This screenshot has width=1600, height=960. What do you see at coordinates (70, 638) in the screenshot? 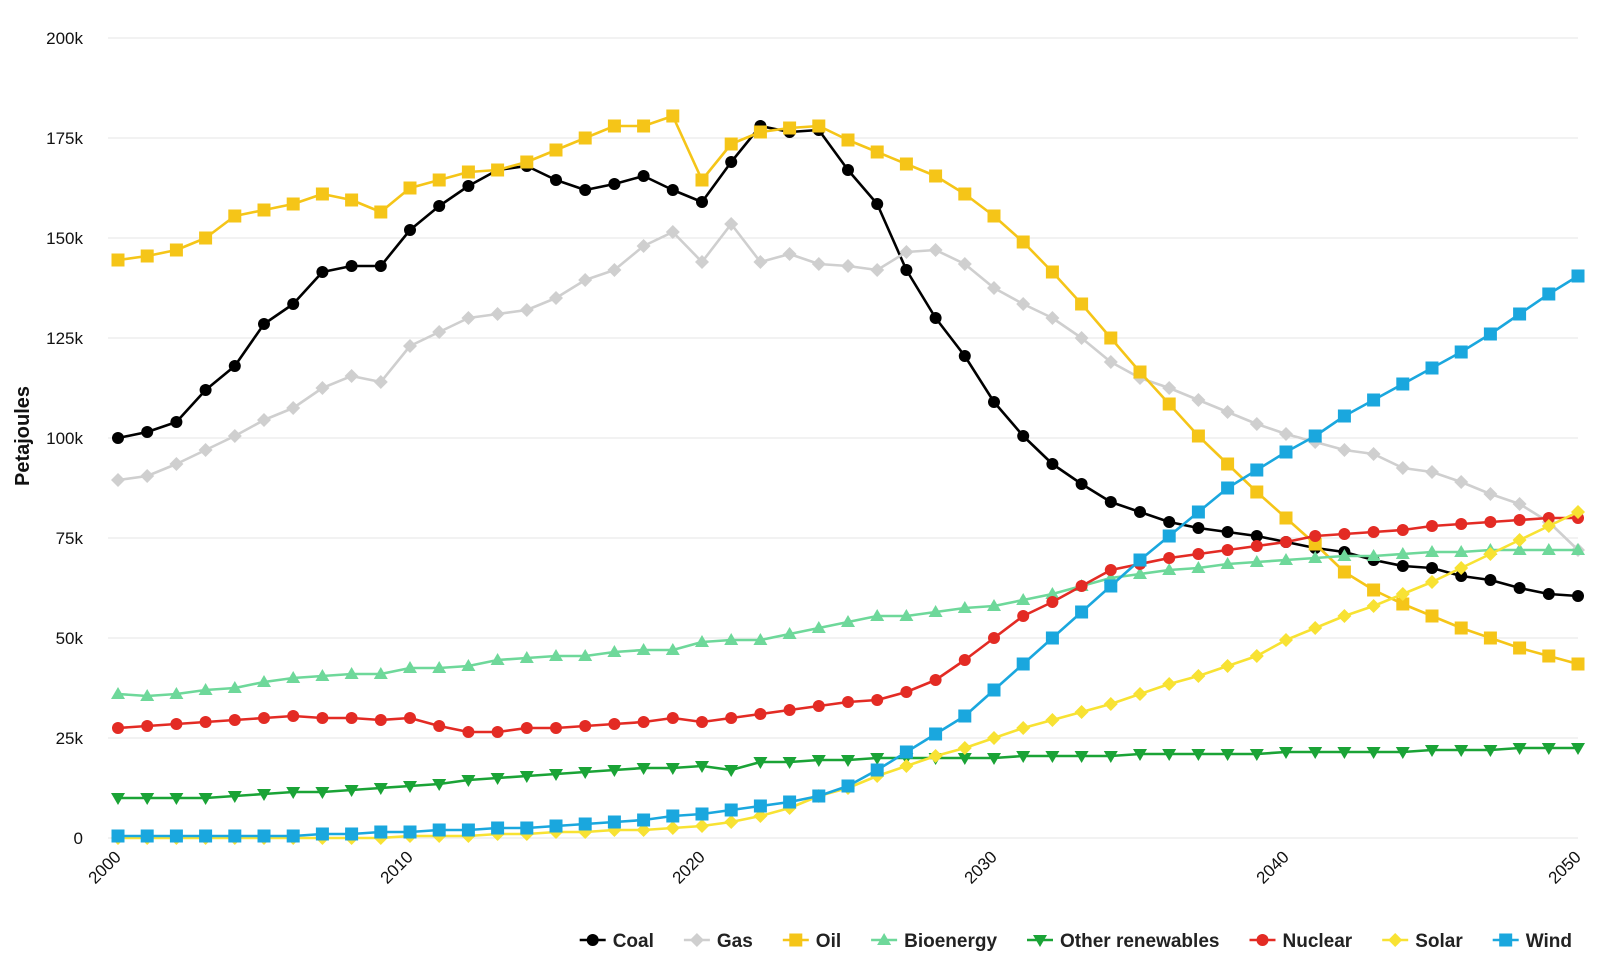
I see `y-tick-label: 50k` at bounding box center [70, 638].